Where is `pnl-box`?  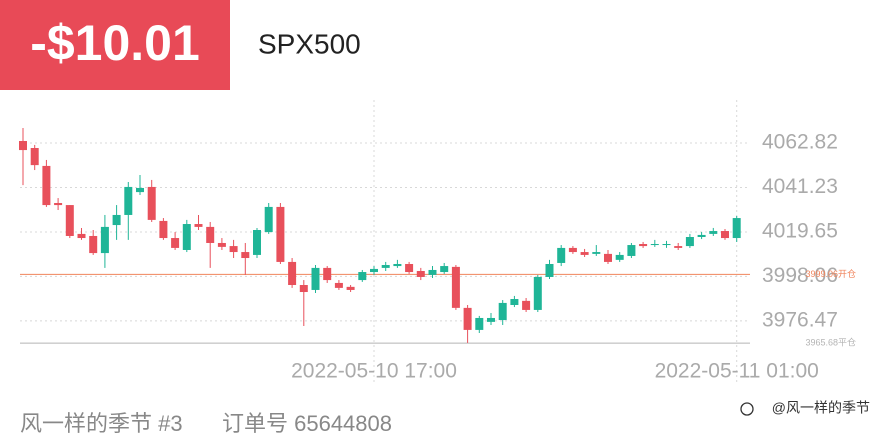 pnl-box is located at coordinates (115, 45).